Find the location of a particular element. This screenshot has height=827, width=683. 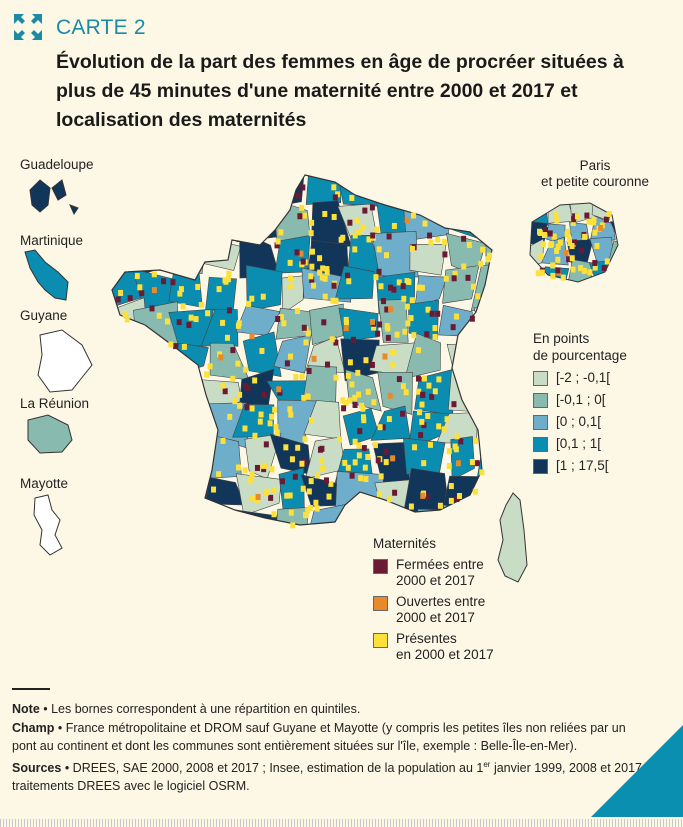

legend-class-label: [1 ; 17,5[ is located at coordinates (582, 465).